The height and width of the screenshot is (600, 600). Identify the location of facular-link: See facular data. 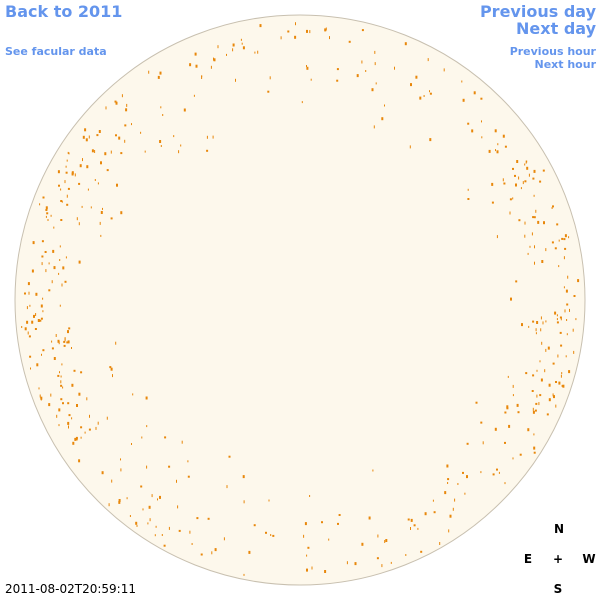
(56, 51).